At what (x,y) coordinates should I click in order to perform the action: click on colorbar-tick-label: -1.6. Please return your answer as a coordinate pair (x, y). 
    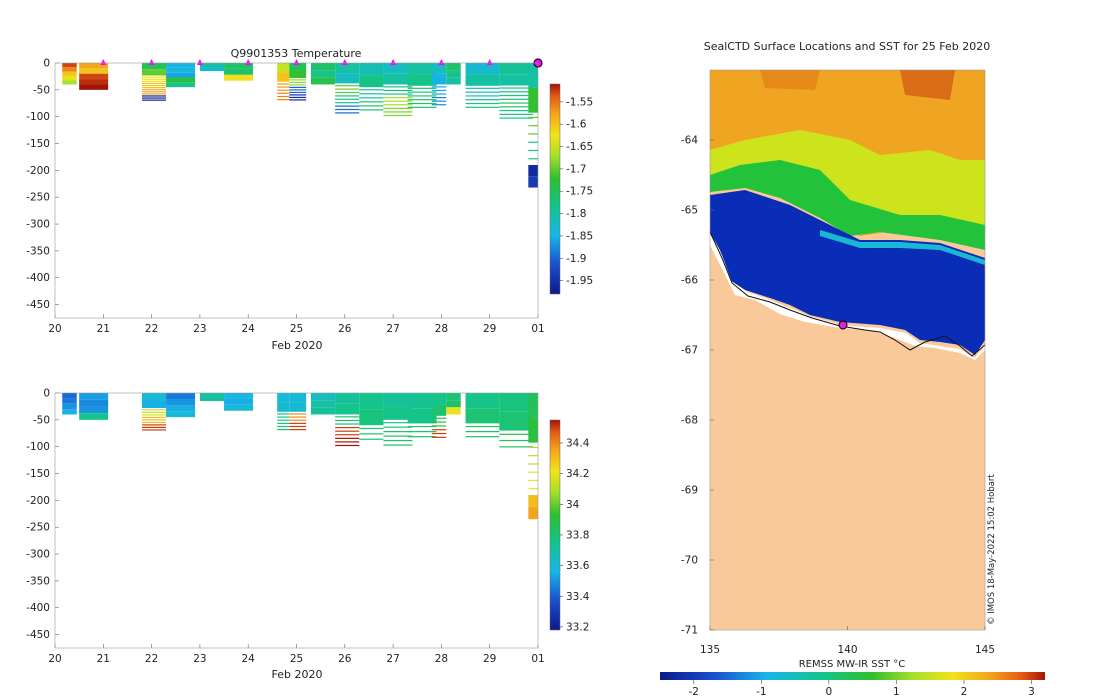
    Looking at the image, I should click on (576, 125).